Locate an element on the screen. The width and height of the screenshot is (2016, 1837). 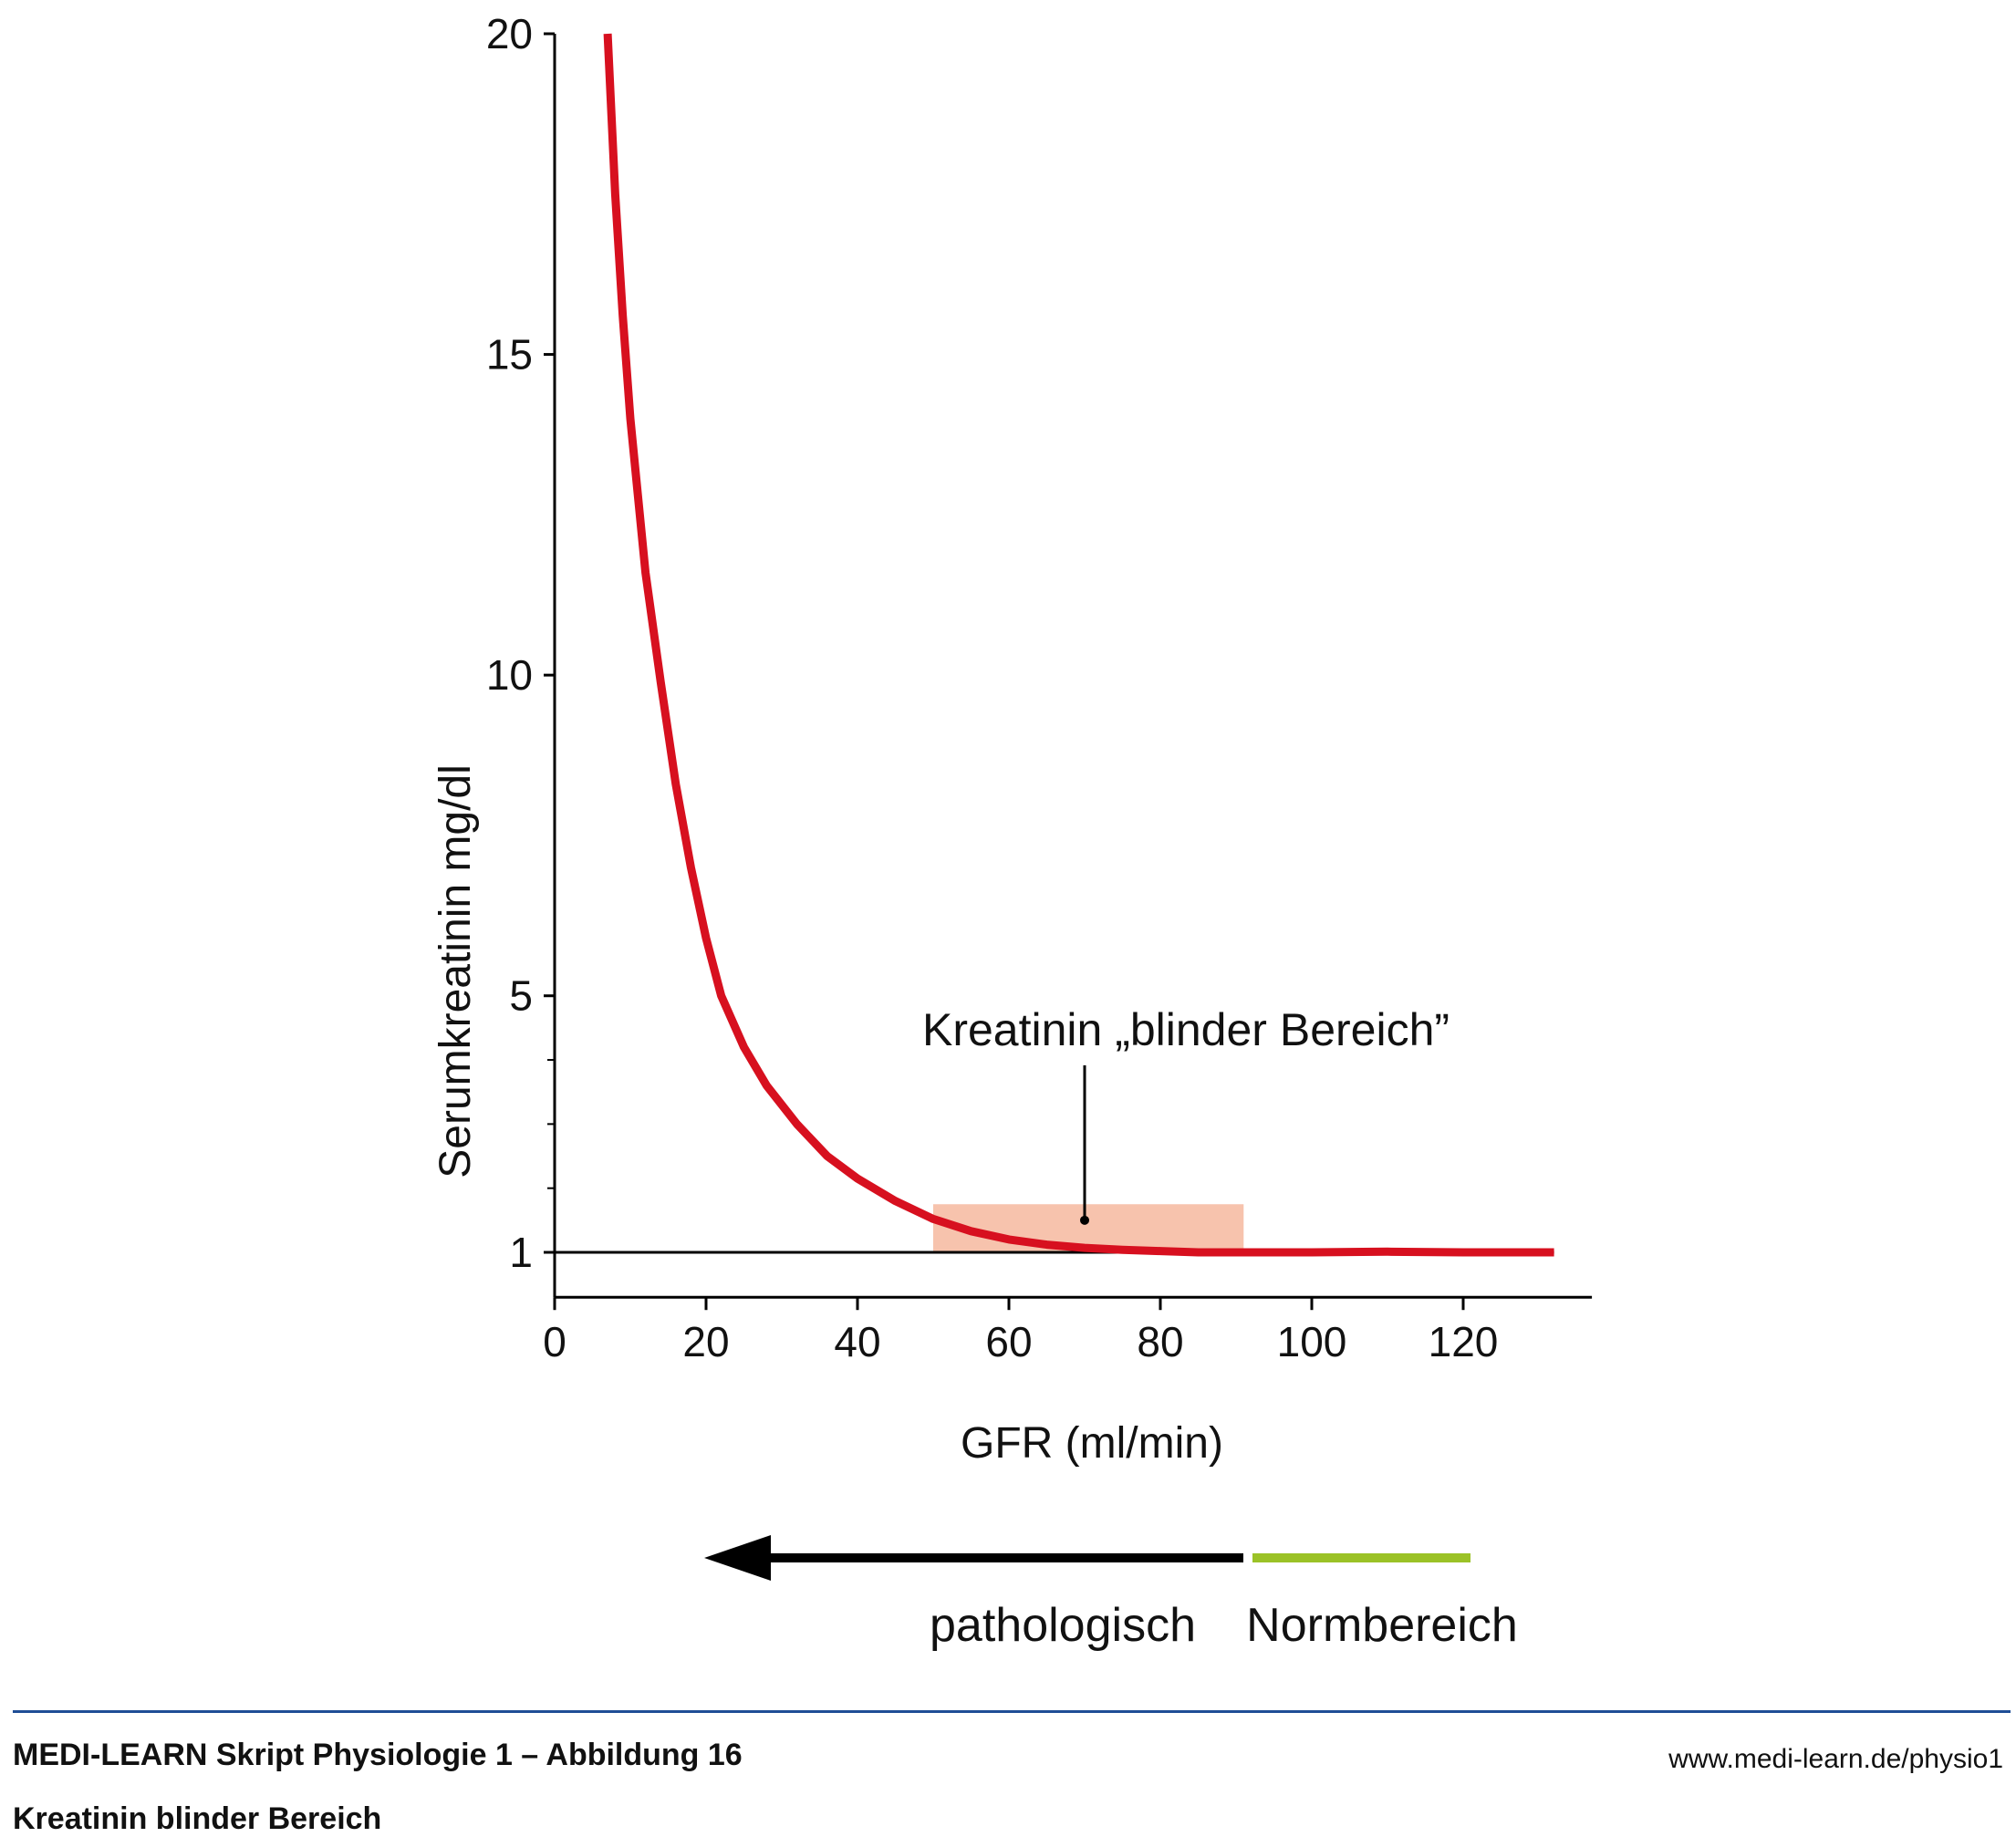
y-axis-label: Serumkreatinin mg/dl is located at coordinates (456, 971).